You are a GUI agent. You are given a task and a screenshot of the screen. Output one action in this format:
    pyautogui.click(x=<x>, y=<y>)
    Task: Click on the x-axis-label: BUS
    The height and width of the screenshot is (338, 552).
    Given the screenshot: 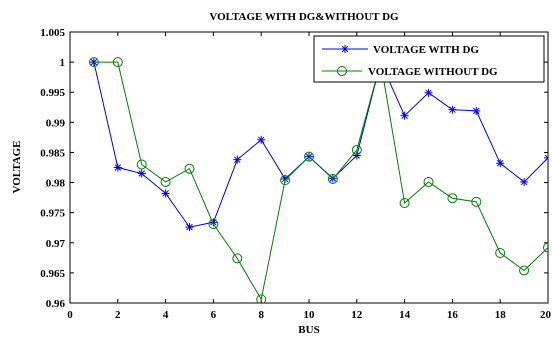 What is the action you would take?
    pyautogui.click(x=308, y=330)
    